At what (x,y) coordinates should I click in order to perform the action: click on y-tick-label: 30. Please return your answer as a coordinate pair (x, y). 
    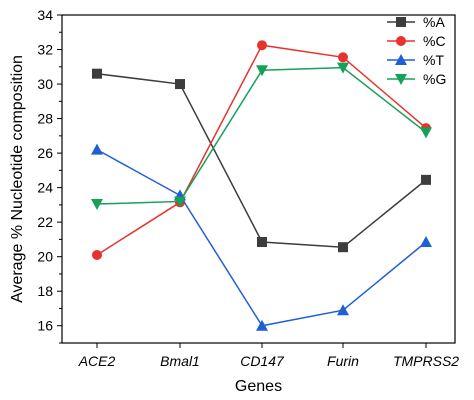
    Looking at the image, I should click on (45, 84).